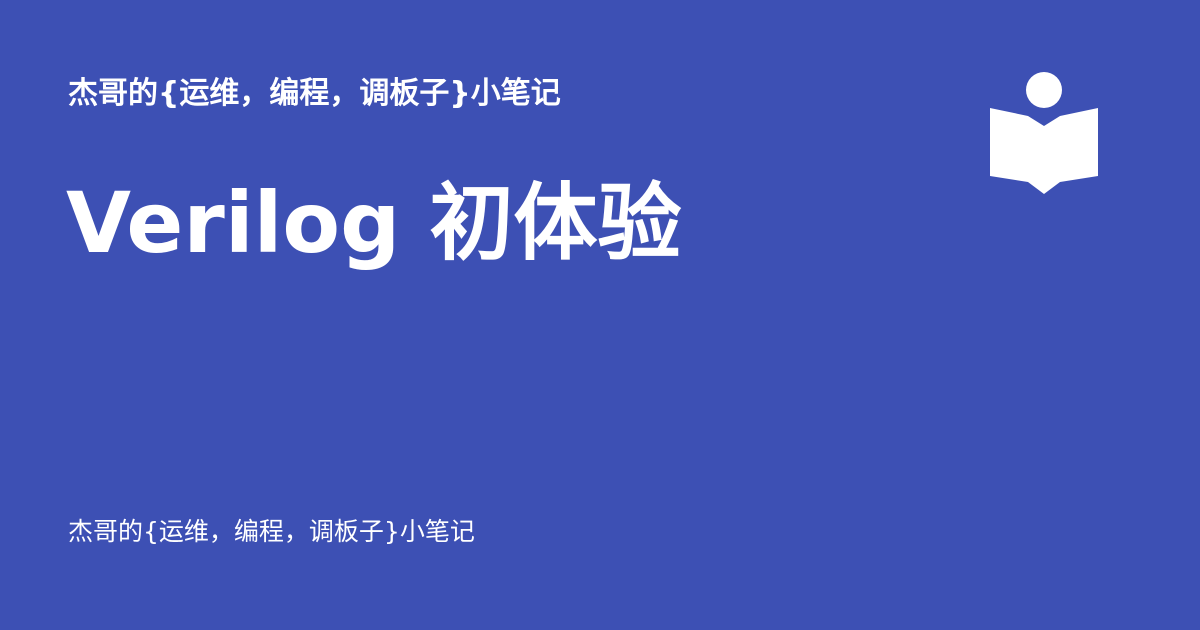 The height and width of the screenshot is (630, 1200). I want to click on site-title-footer: 杰哥的{运维，编程，调板子}小笔记, so click(271, 531).